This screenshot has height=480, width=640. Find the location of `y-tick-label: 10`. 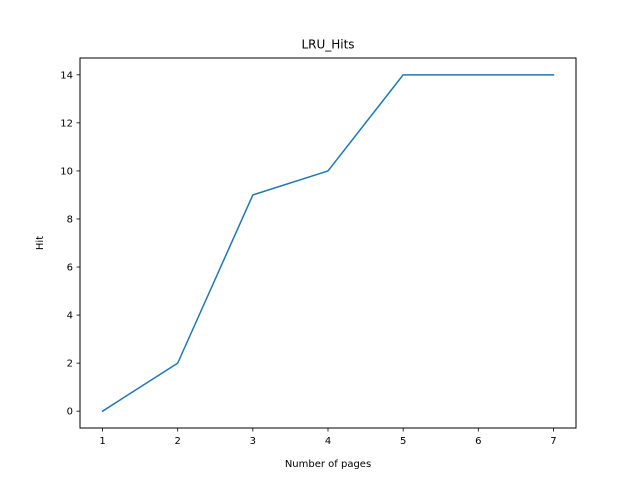

y-tick-label: 10 is located at coordinates (66, 171).